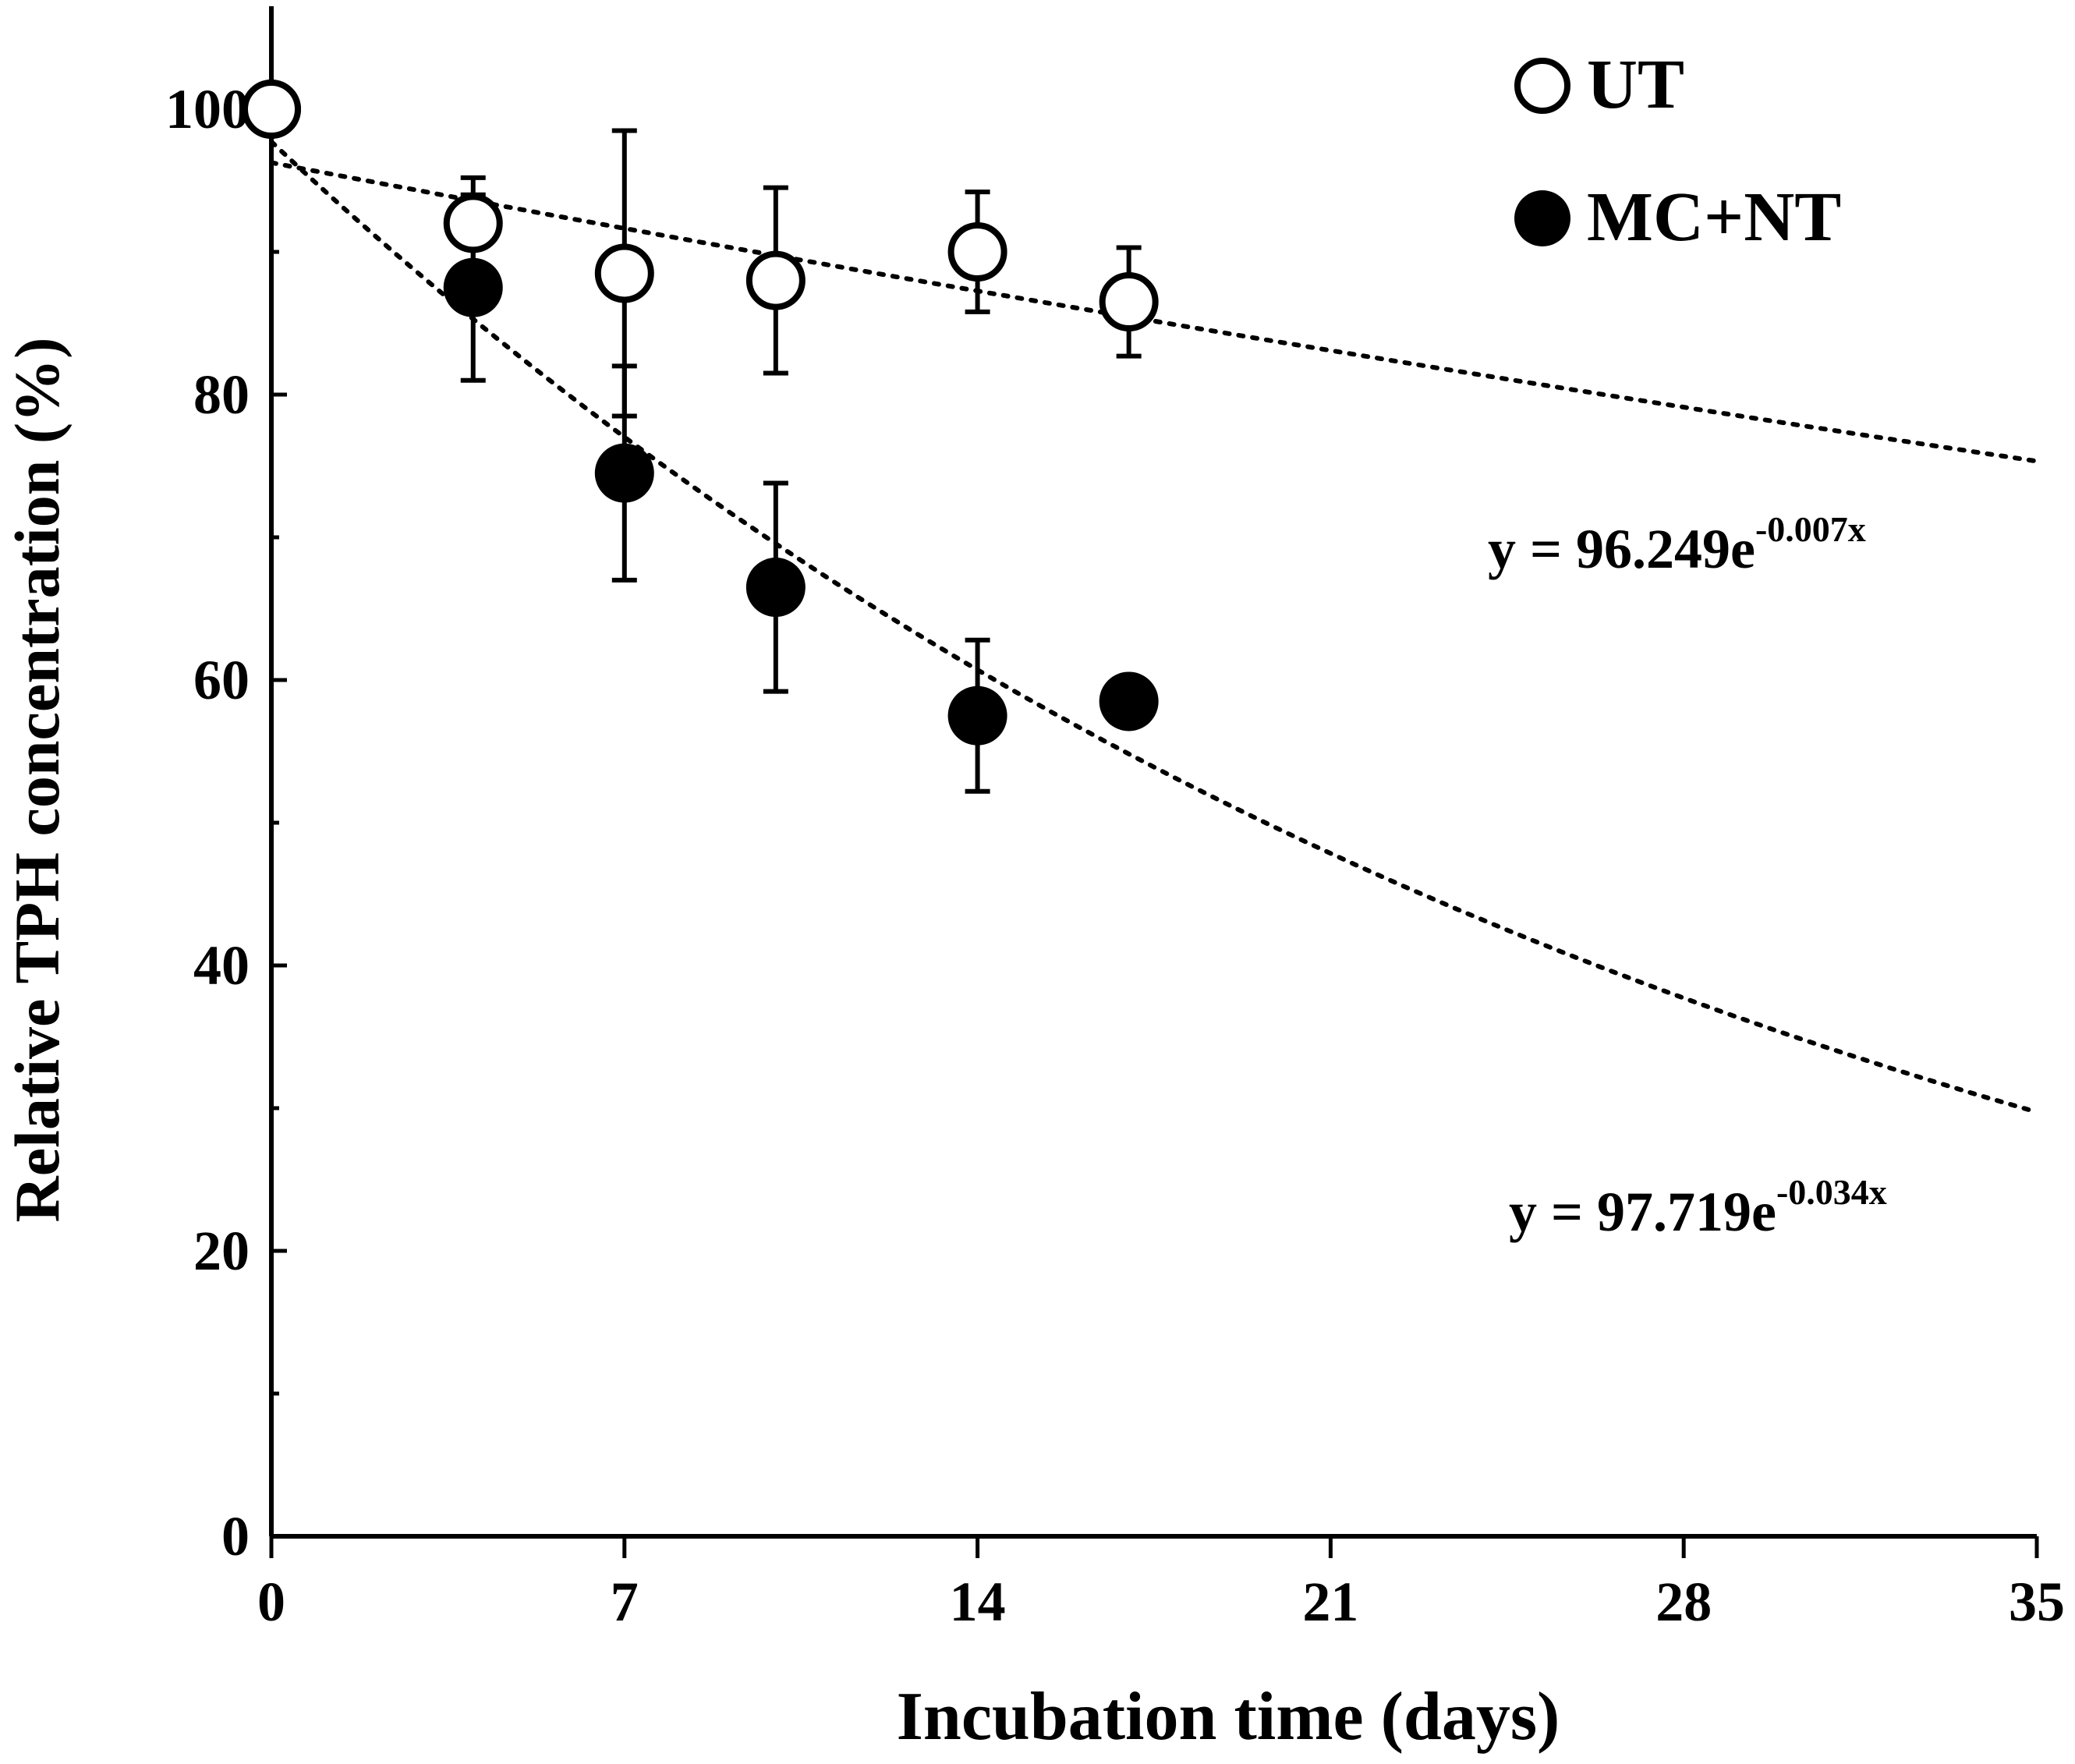 The width and height of the screenshot is (2075, 1764). I want to click on legend-marker-mc-nt, so click(1542, 218).